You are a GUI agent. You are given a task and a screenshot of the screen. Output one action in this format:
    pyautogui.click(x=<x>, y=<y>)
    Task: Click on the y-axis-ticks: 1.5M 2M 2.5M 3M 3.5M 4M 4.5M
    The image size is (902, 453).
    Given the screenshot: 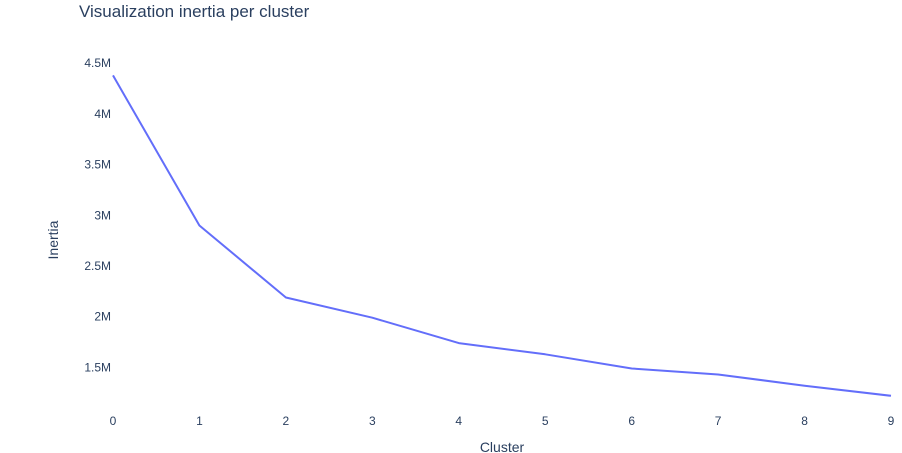 What is the action you would take?
    pyautogui.click(x=97, y=215)
    